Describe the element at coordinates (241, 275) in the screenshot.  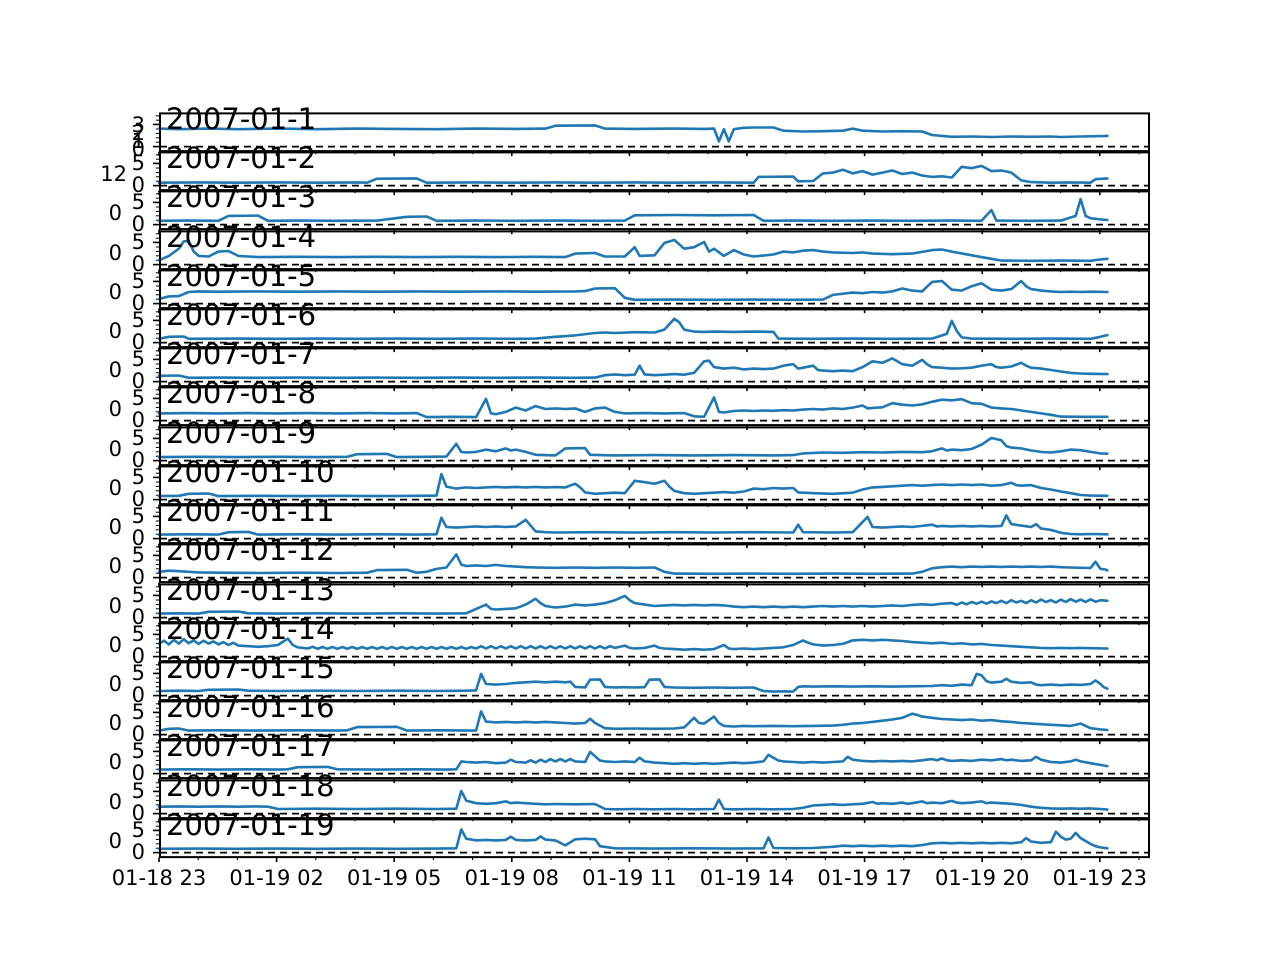
I see `subplot-title: 2007-01-5` at that location.